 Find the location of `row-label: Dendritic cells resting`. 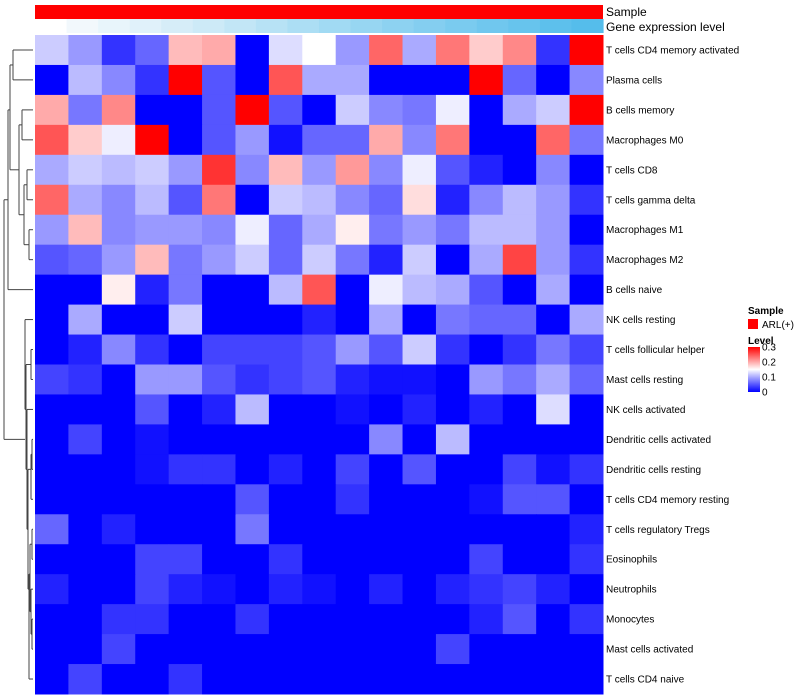

row-label: Dendritic cells resting is located at coordinates (653, 470).